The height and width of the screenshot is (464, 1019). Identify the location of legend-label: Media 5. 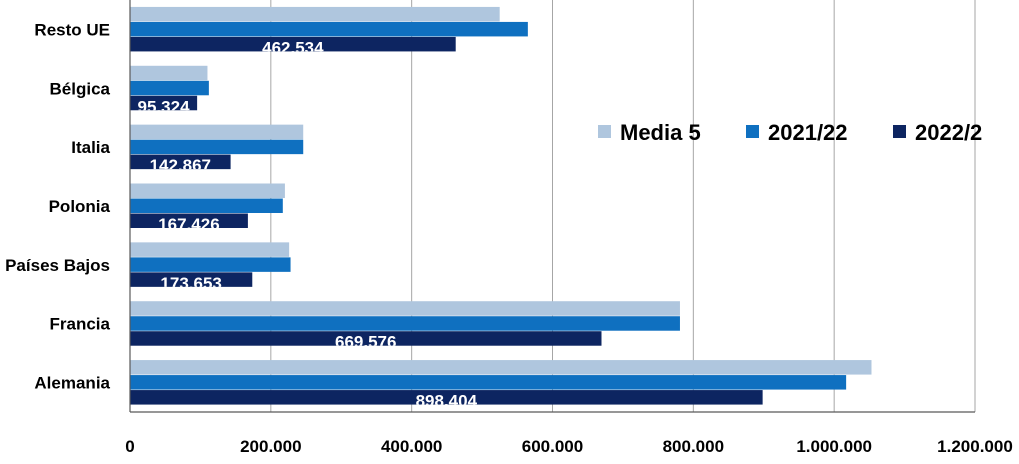
(660, 132).